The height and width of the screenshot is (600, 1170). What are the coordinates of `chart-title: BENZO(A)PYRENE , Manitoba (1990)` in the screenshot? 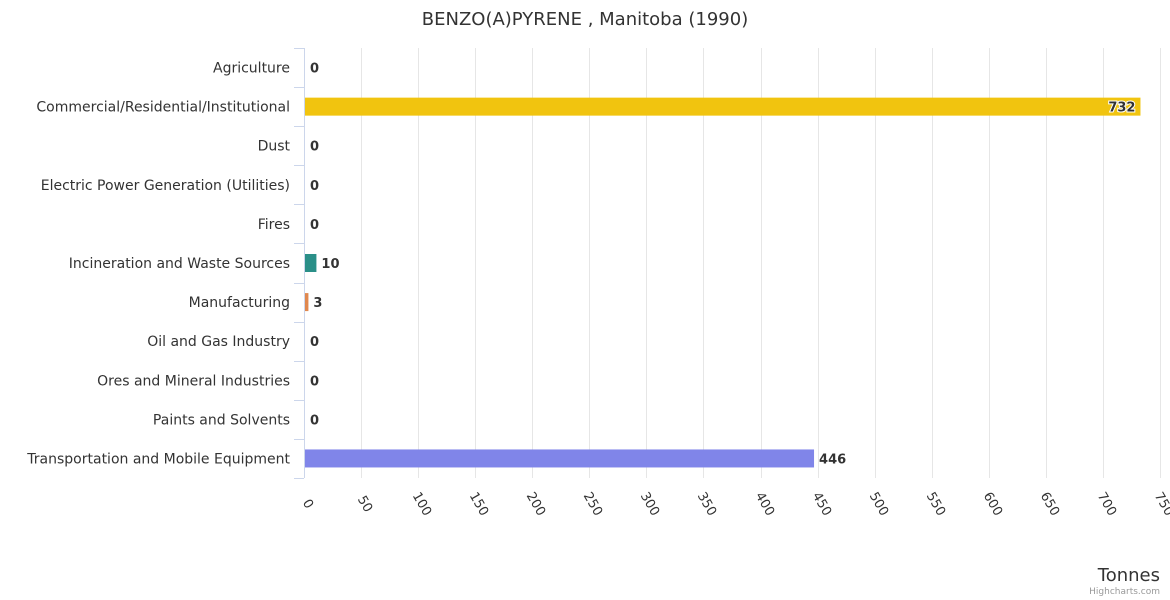 It's located at (585, 19).